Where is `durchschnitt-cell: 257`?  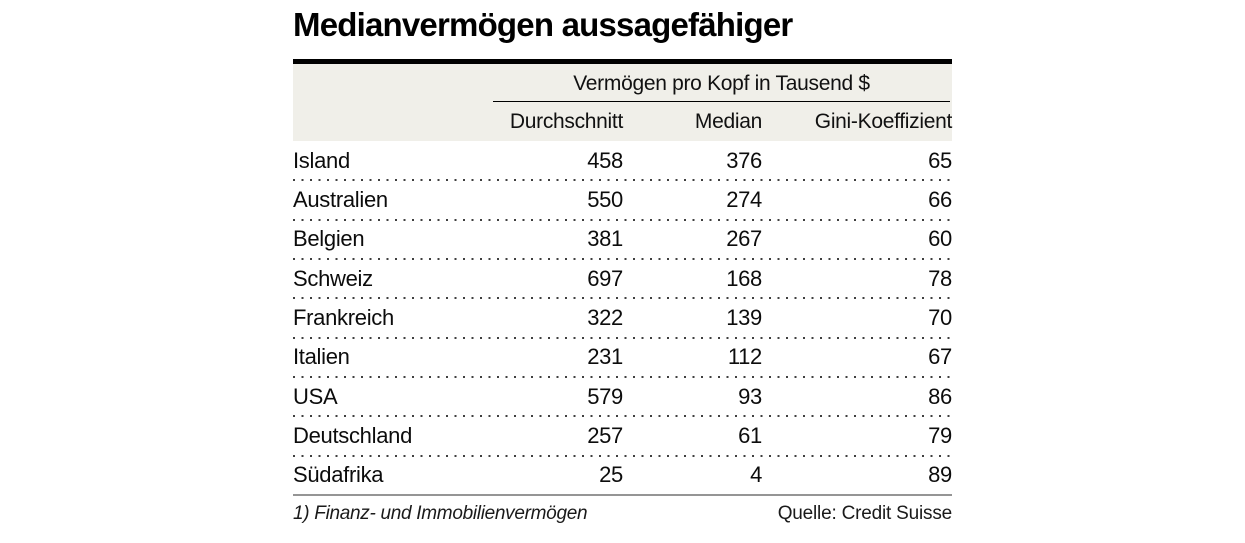 durchschnitt-cell: 257 is located at coordinates (605, 435).